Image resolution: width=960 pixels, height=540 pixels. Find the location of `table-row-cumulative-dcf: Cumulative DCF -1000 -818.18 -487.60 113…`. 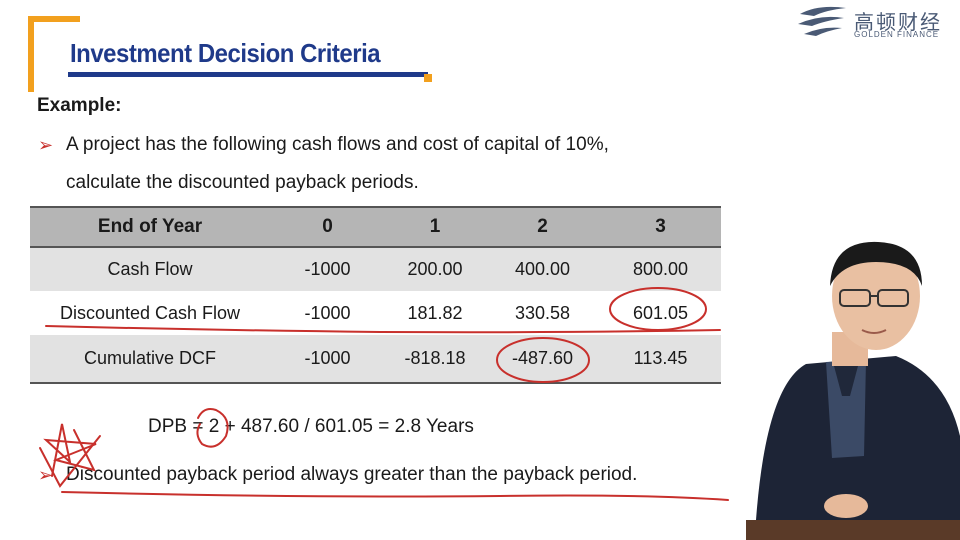

table-row-cumulative-dcf: Cumulative DCF -1000 -818.18 -487.60 113… is located at coordinates (375, 359).